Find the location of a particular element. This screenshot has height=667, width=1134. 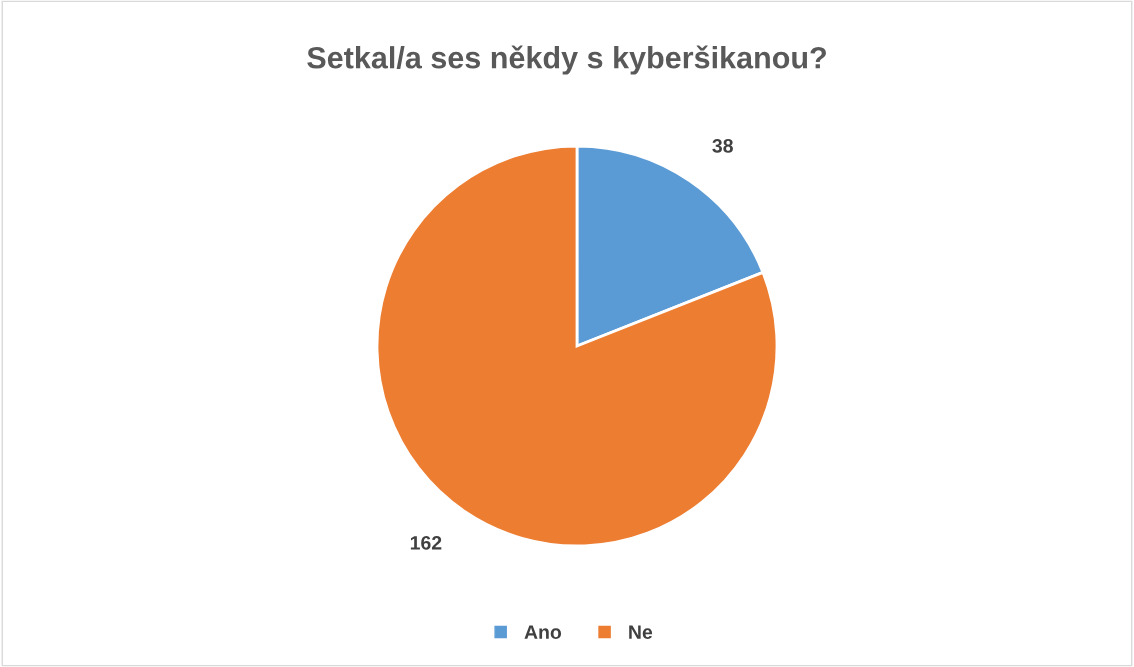

legend-label: Ano is located at coordinates (543, 632).